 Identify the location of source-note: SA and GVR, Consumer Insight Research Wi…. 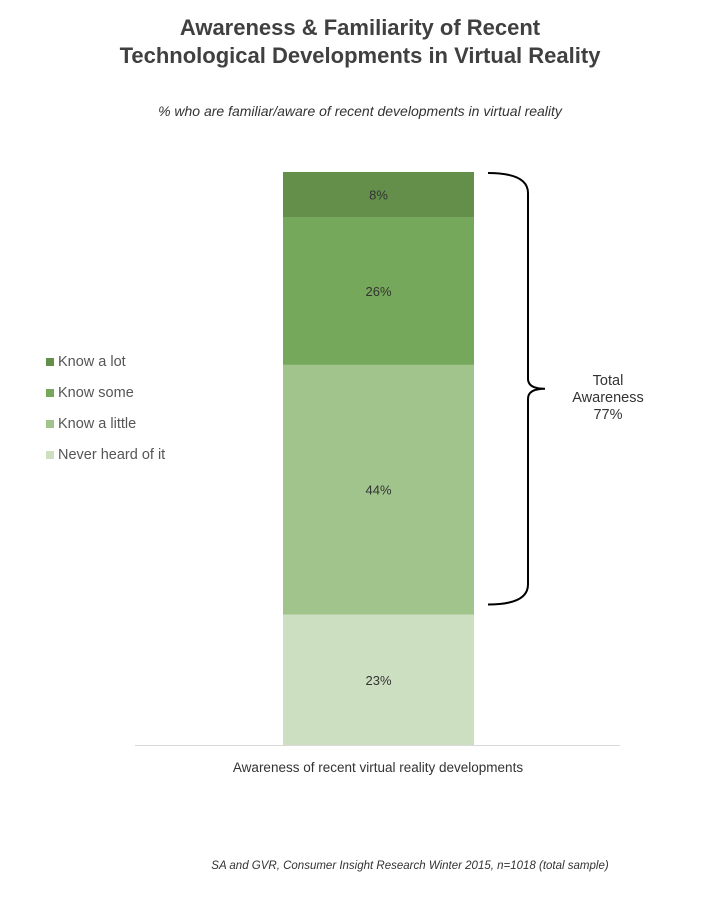
(410, 866).